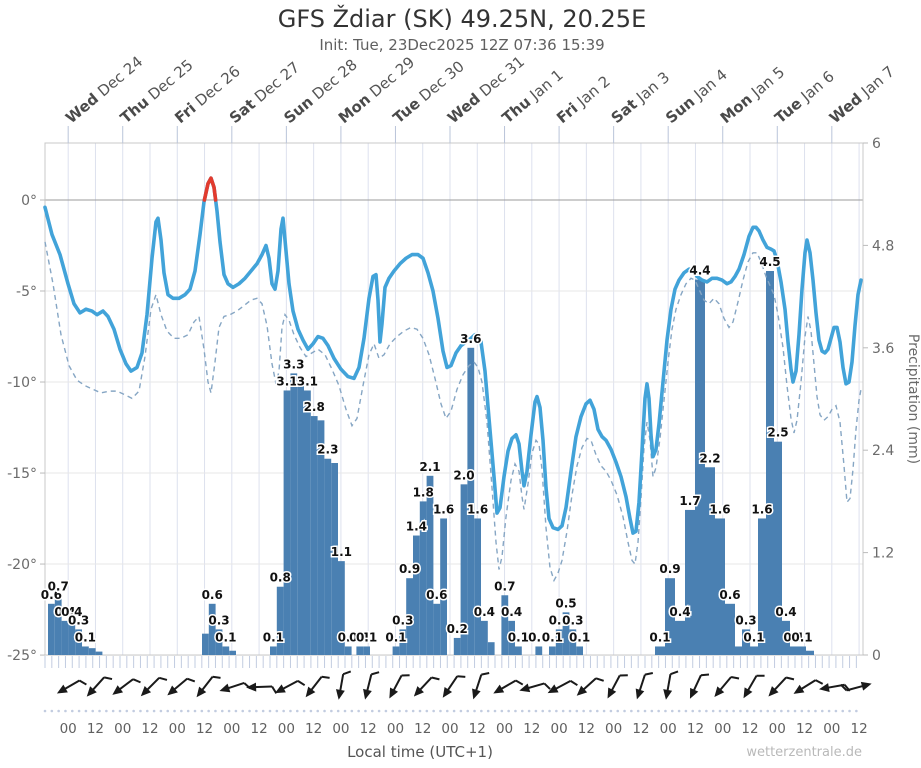 Image resolution: width=921 pixels, height=768 pixels. Describe the element at coordinates (462, 18) in the screenshot. I see `chart-title: GFS Ždiar (SK) 49.25N, 20.25E` at that location.